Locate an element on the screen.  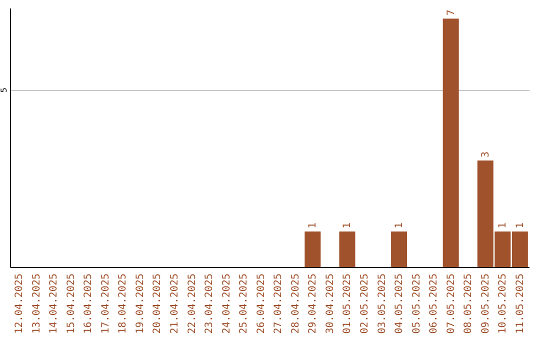
x-tick-label: 03.05.2025 is located at coordinates (382, 304).